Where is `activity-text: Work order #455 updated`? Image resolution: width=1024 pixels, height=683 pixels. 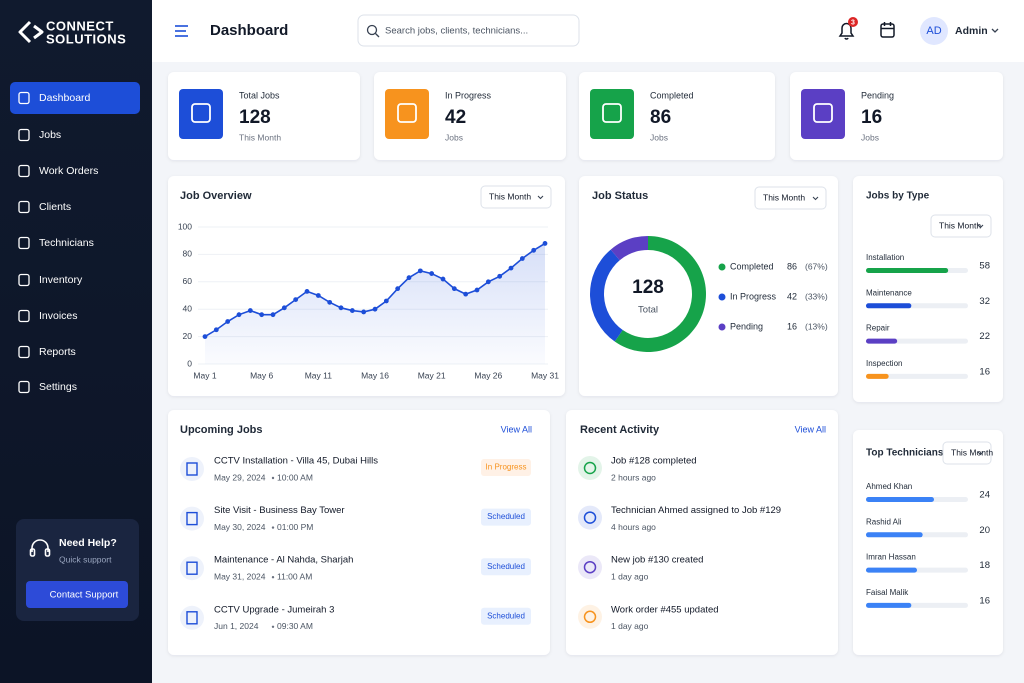
activity-text: Work order #455 updated is located at coordinates (665, 609).